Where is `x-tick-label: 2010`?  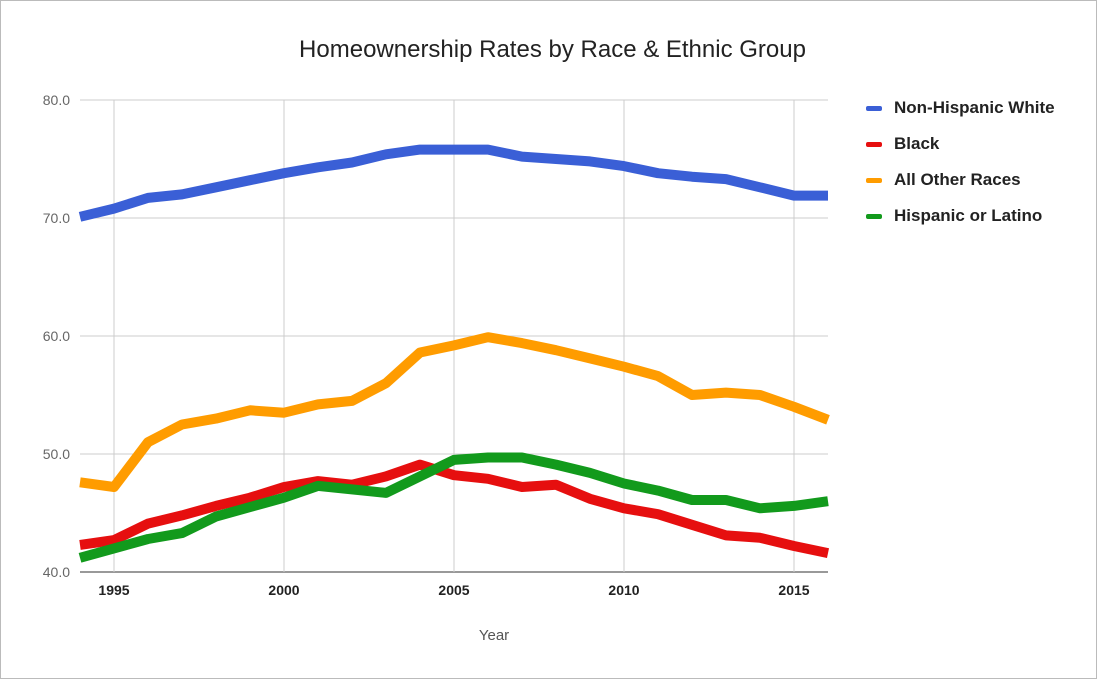 x-tick-label: 2010 is located at coordinates (623, 590).